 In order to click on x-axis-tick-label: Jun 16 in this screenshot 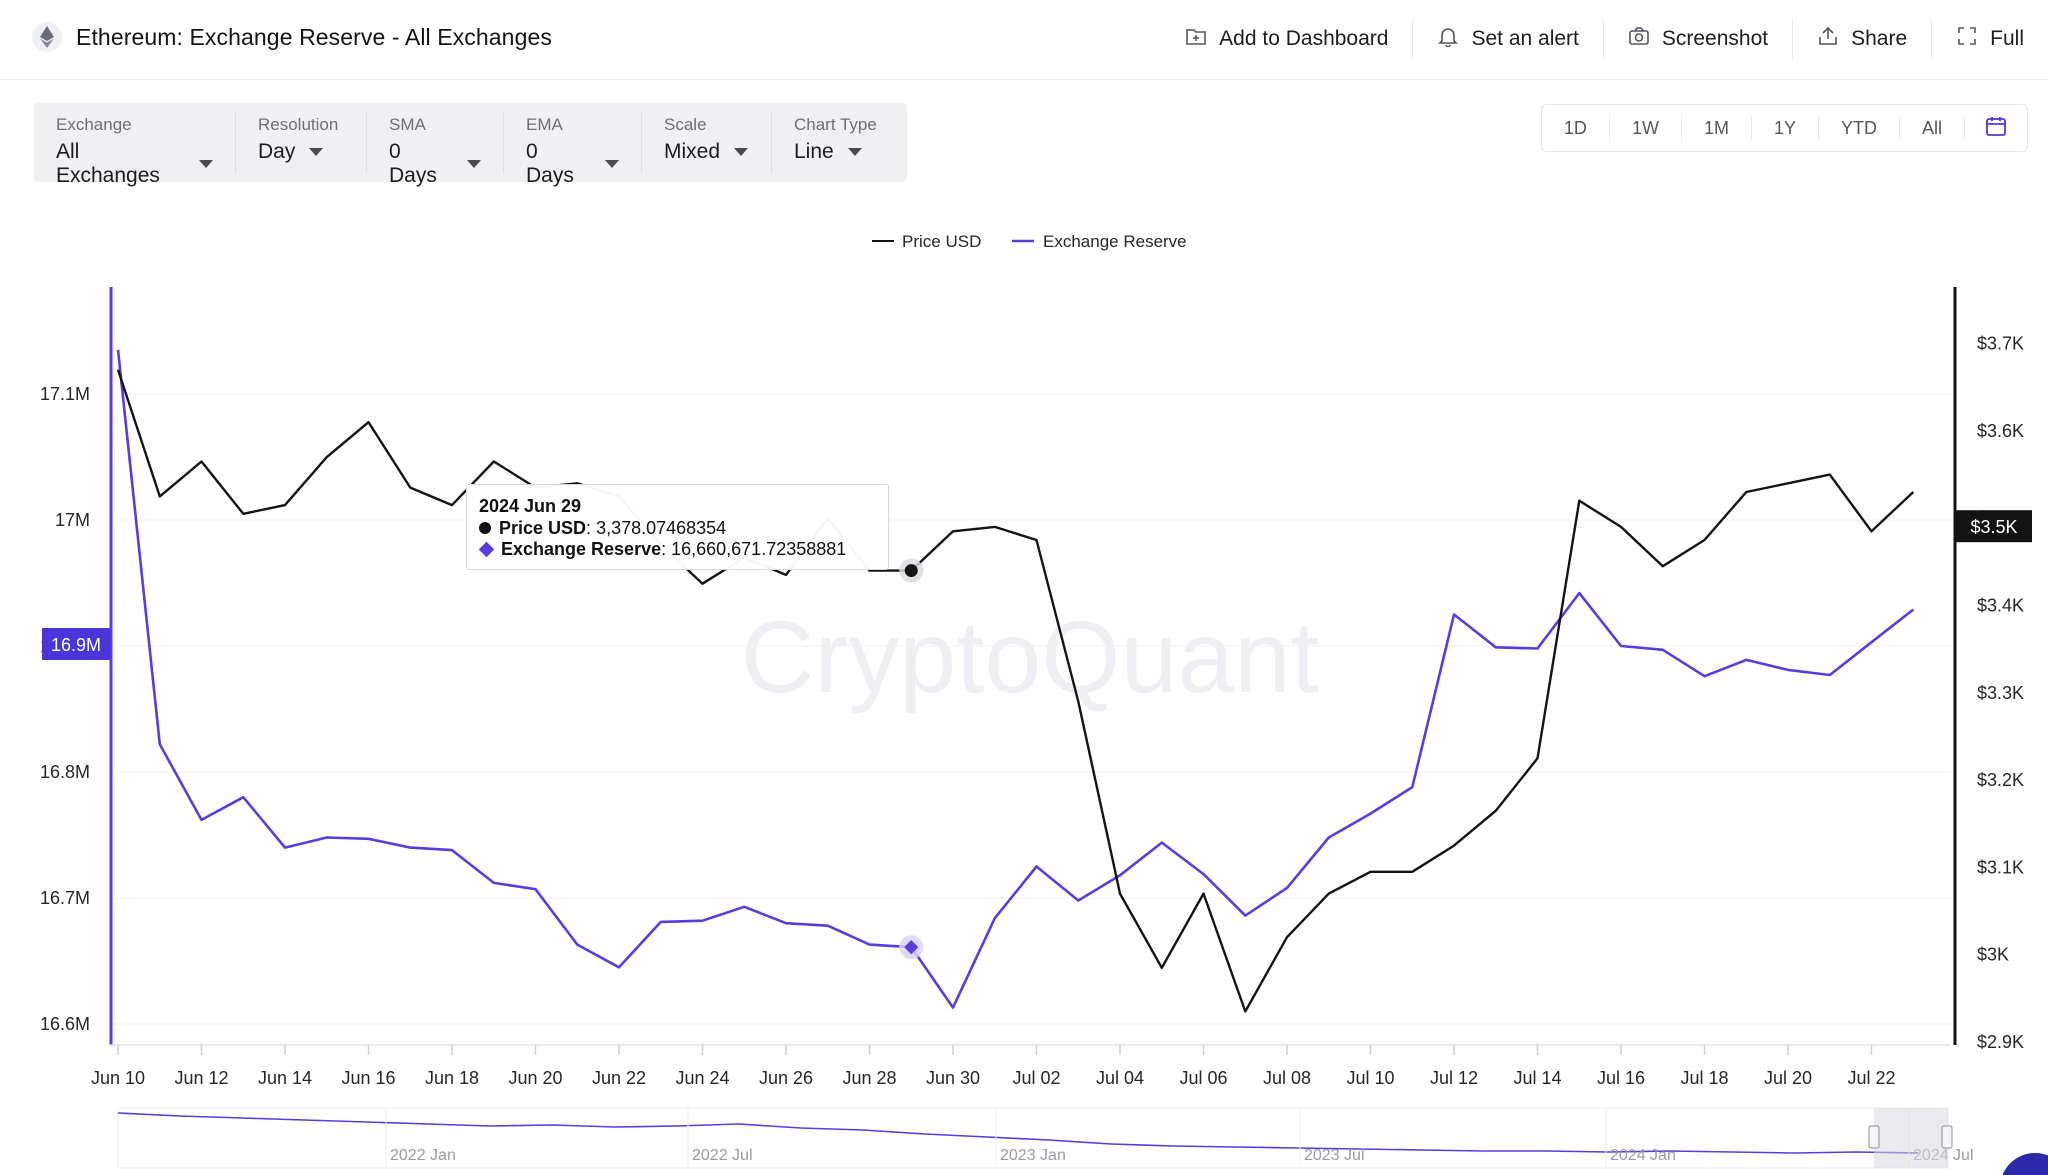, I will do `click(368, 1078)`.